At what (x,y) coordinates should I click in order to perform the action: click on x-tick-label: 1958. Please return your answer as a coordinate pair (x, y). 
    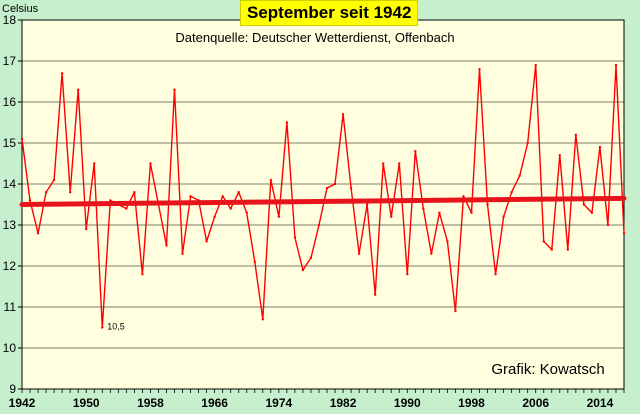
    Looking at the image, I should click on (150, 403).